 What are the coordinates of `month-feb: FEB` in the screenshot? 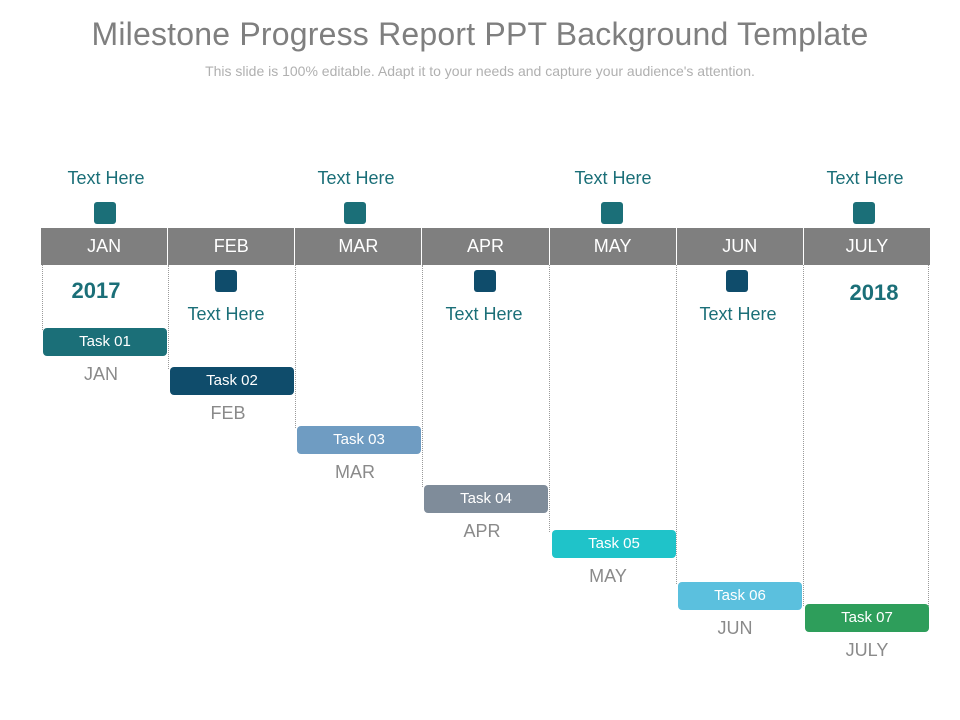 It's located at (232, 246).